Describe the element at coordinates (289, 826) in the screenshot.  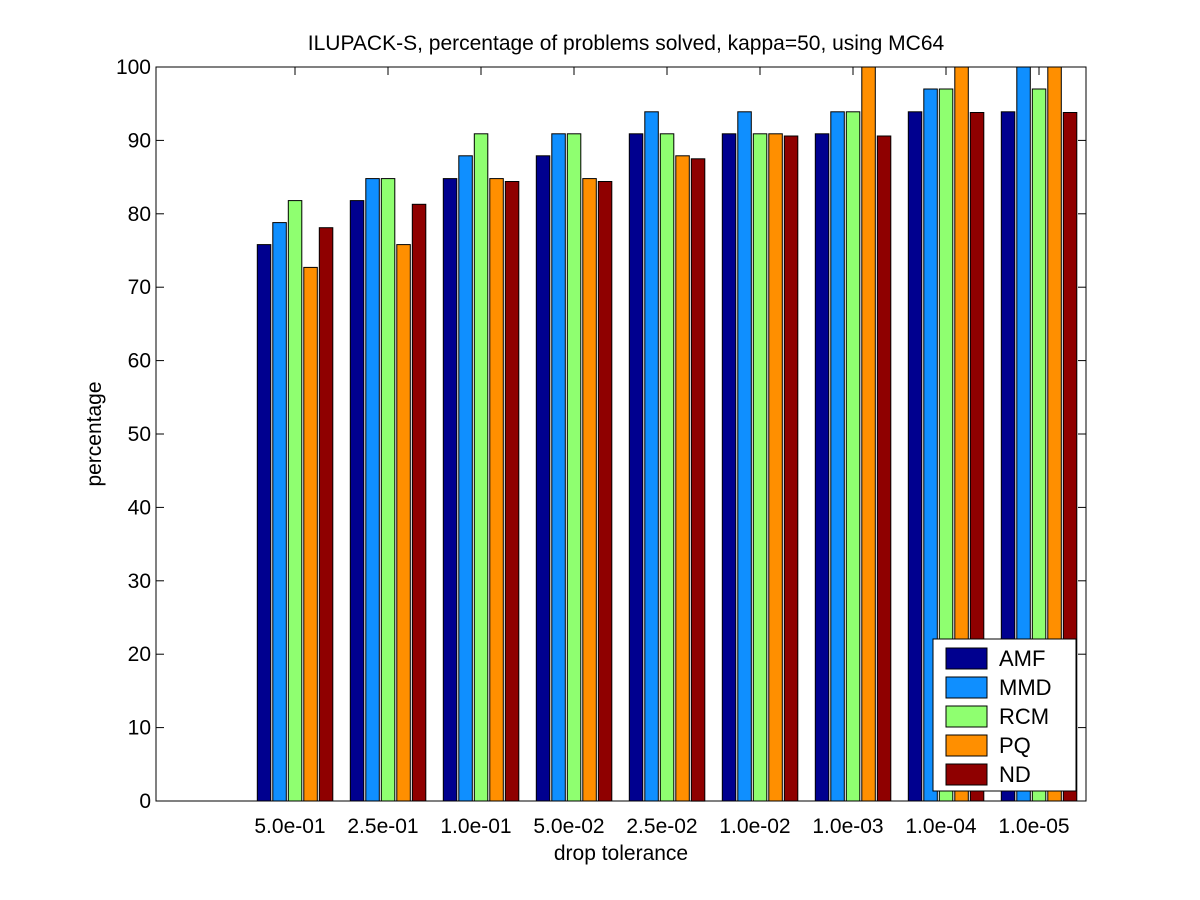
I see `x-tick-label: 5.0e-01` at that location.